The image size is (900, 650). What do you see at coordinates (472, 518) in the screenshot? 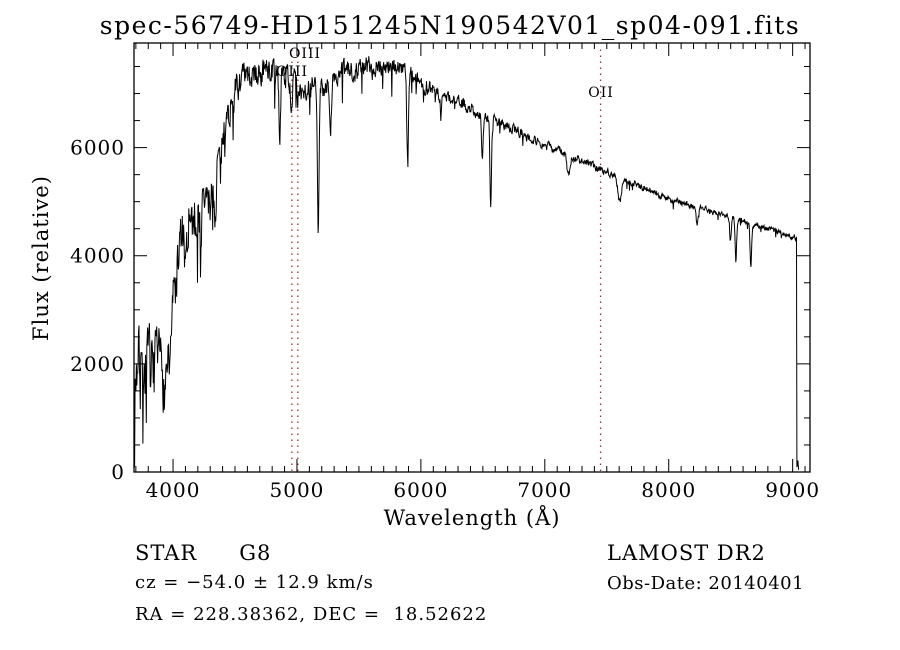
I see `x-axis-label: Wavelength (Å)` at bounding box center [472, 518].